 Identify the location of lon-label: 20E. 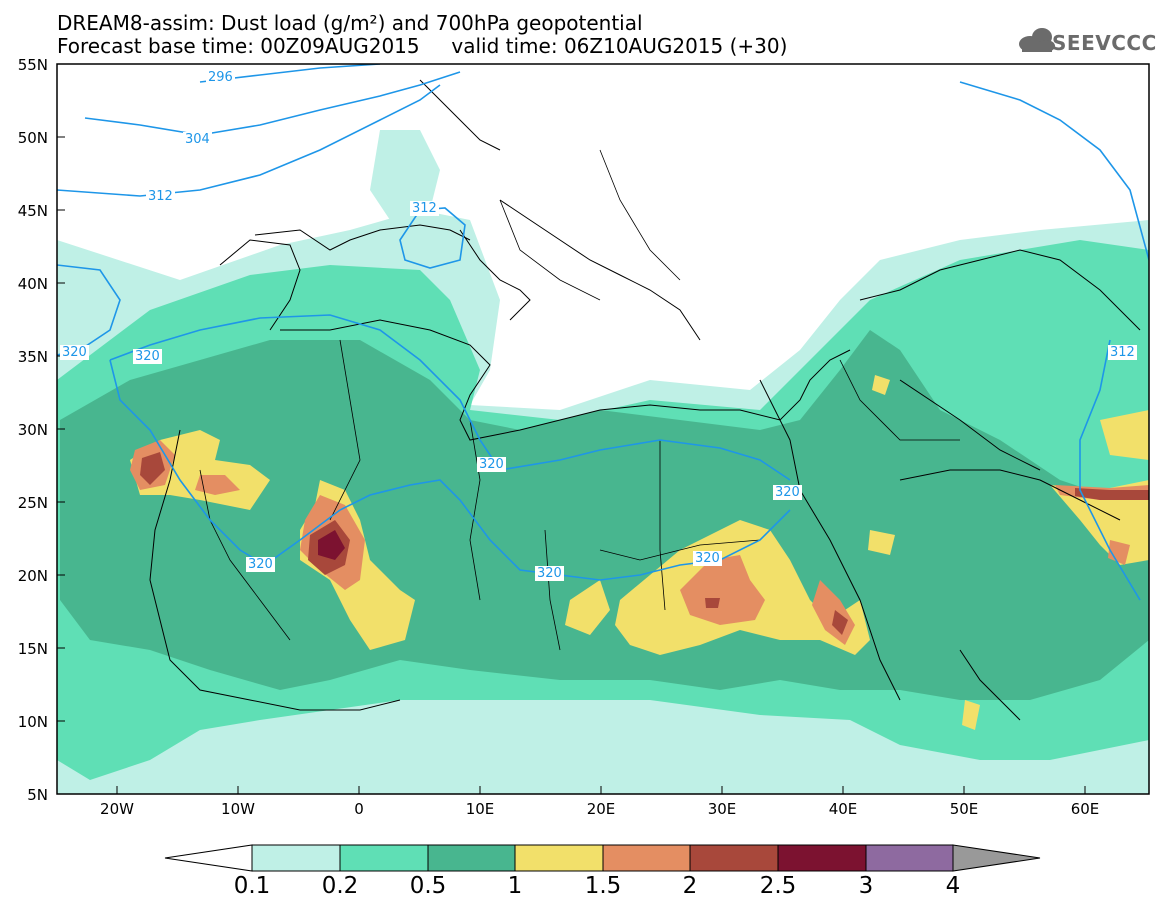
(601, 809).